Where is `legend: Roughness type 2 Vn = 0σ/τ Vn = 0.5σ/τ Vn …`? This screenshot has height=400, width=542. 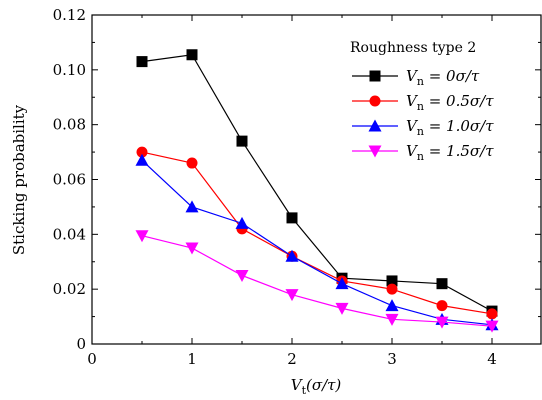 legend: Roughness type 2 Vn = 0σ/τ Vn = 0.5σ/τ Vn … is located at coordinates (422, 101).